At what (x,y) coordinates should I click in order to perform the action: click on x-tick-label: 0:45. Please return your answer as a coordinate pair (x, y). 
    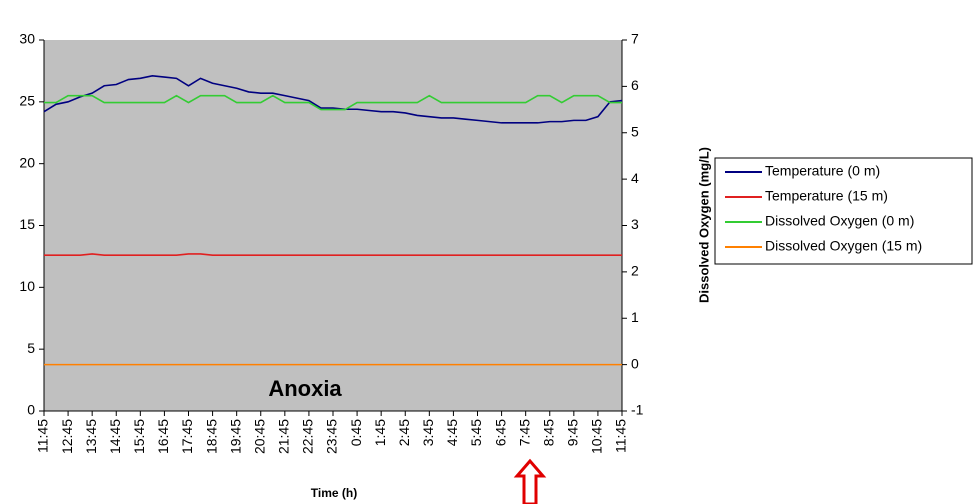
    Looking at the image, I should click on (356, 432).